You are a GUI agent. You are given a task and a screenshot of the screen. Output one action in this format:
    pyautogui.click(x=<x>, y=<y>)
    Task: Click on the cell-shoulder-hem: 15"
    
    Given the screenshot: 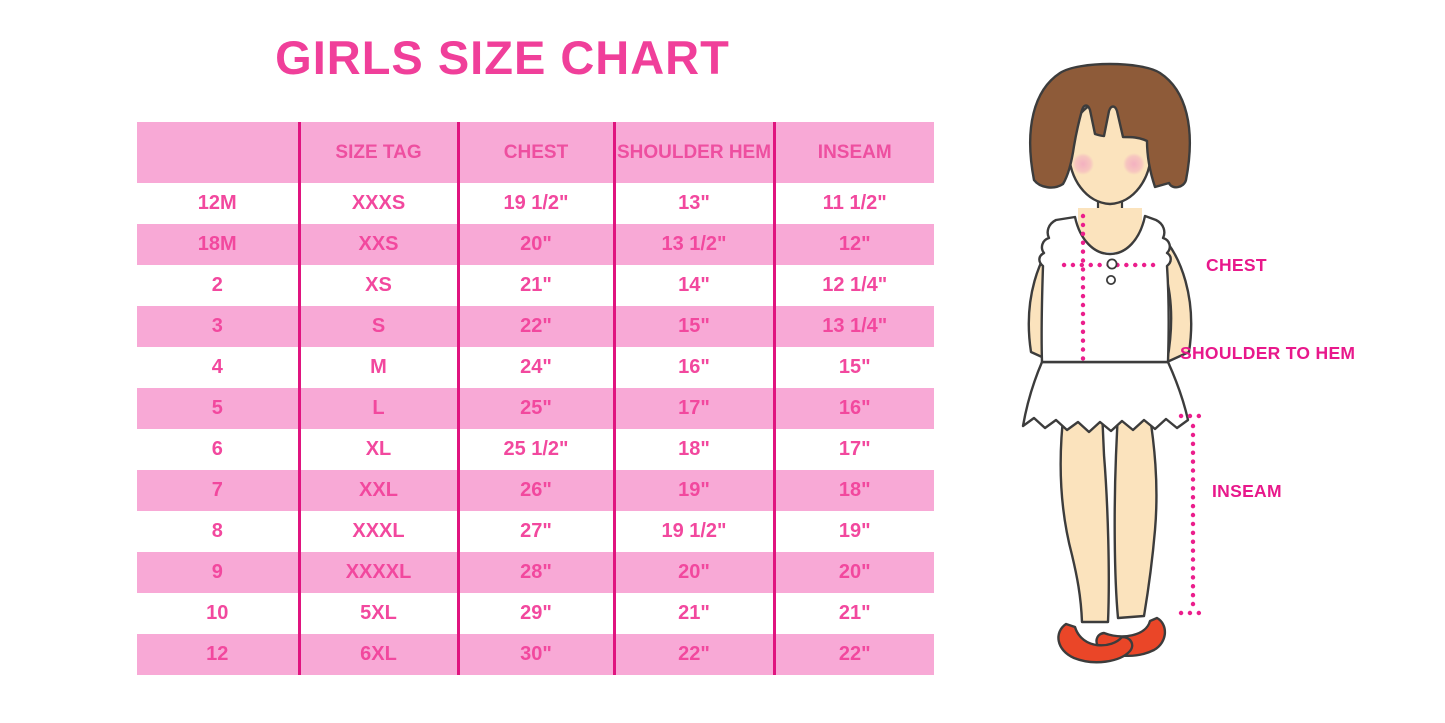 What is the action you would take?
    pyautogui.click(x=693, y=326)
    